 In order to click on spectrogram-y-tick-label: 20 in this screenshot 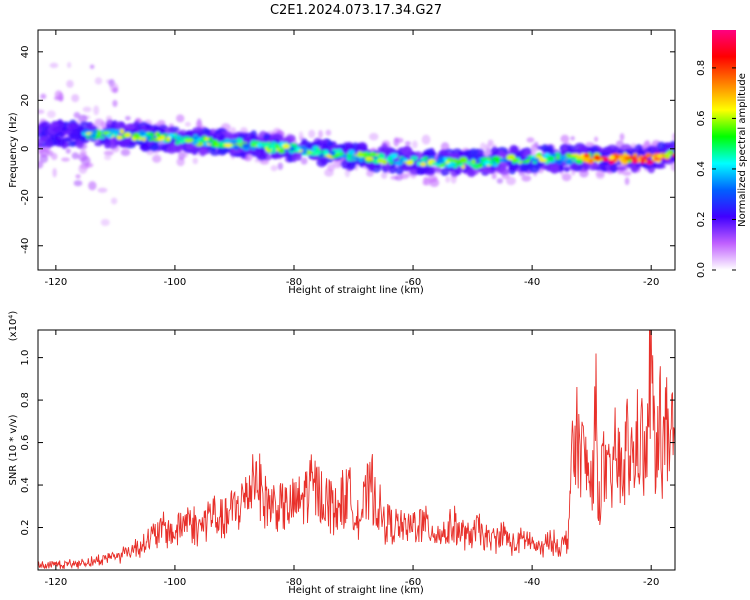, I will do `click(25, 100)`.